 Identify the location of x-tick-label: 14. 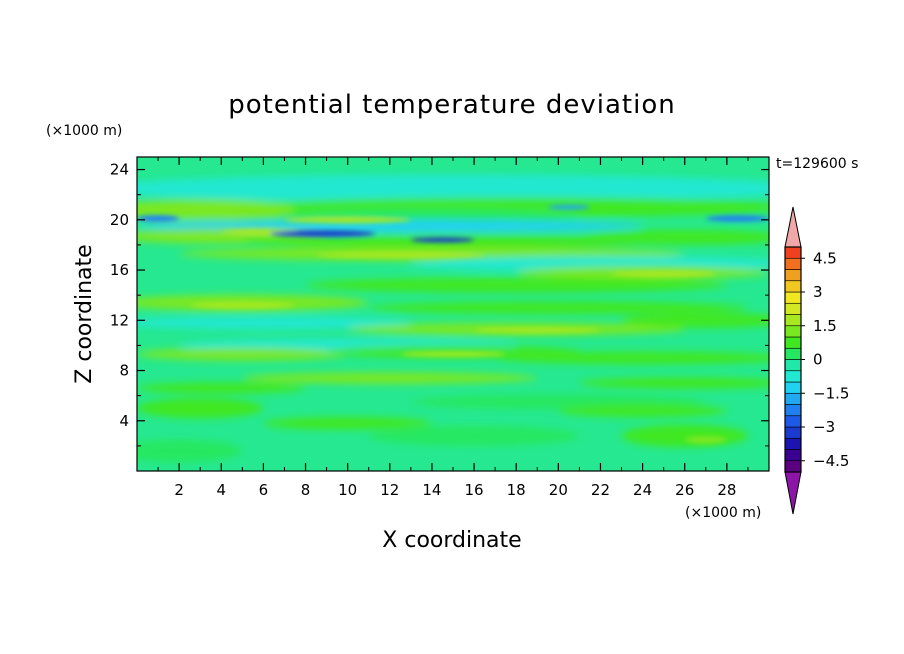
(431, 490).